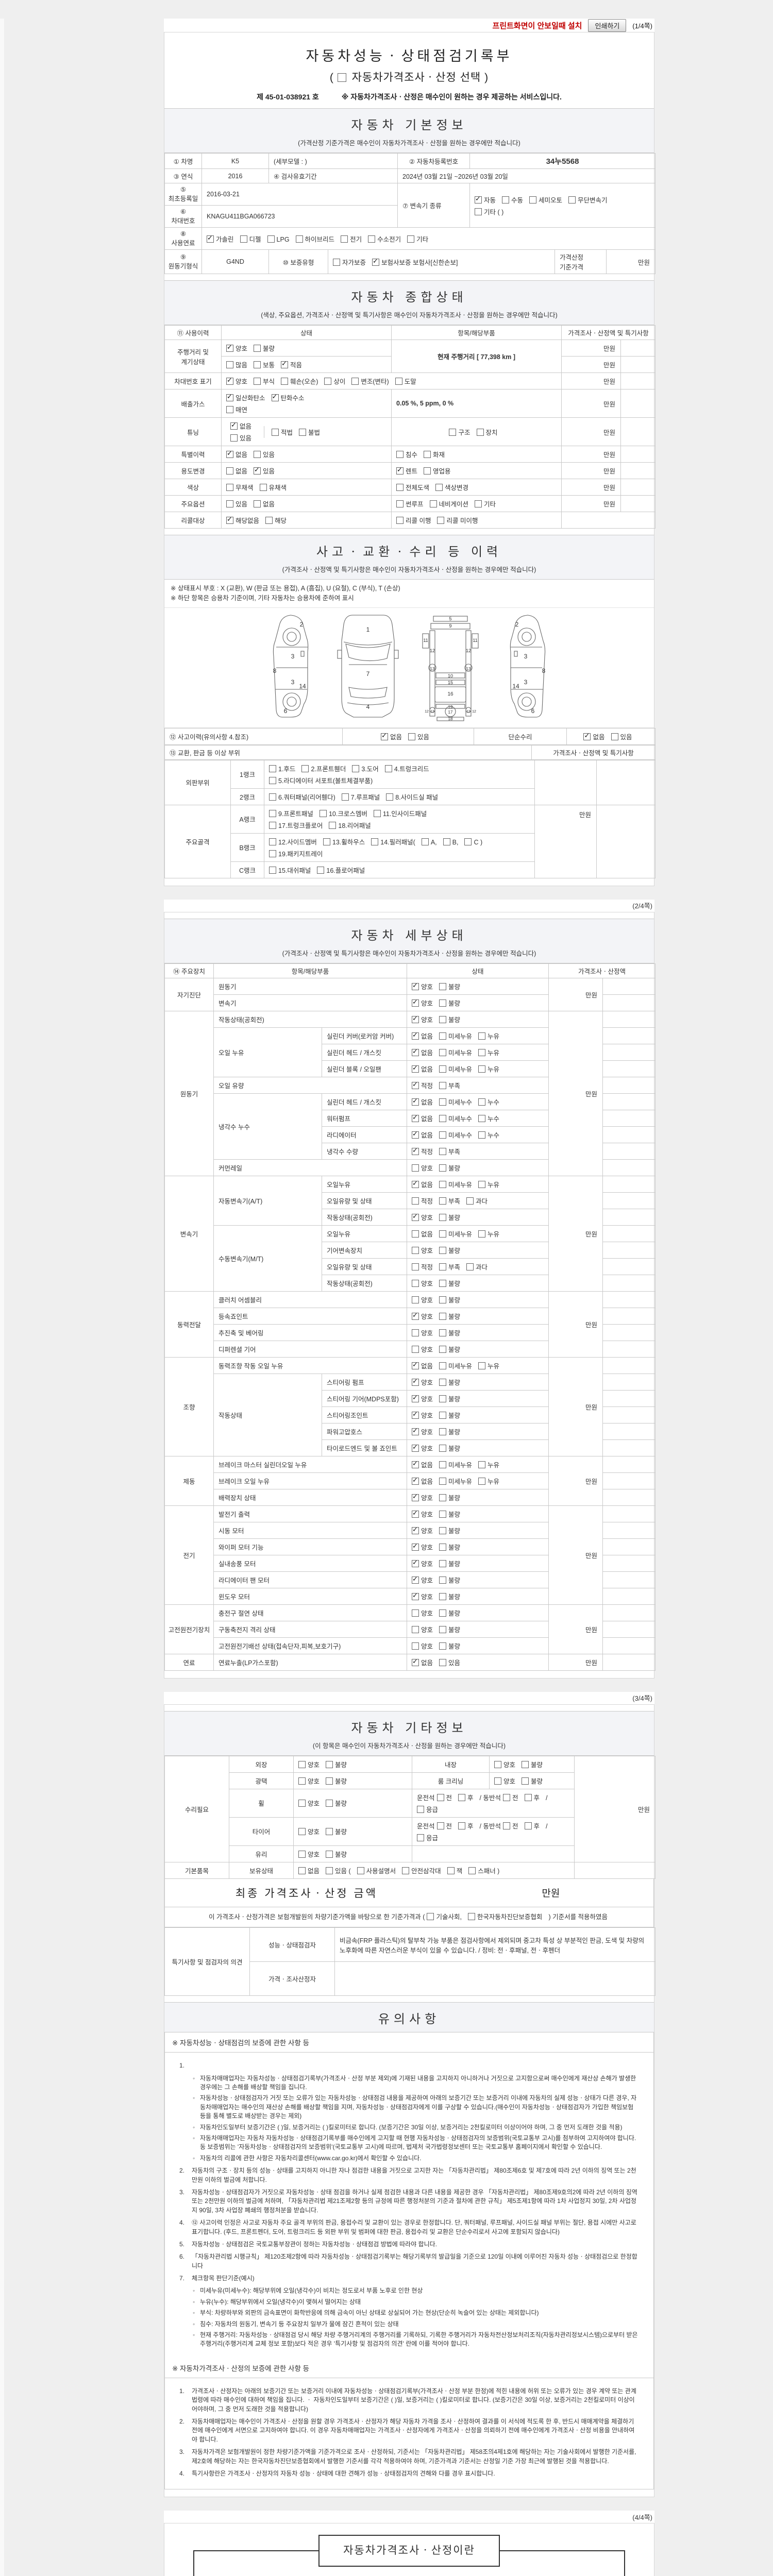 Image resolution: width=773 pixels, height=2576 pixels. I want to click on checkbox-option: 부족, so click(449, 1201).